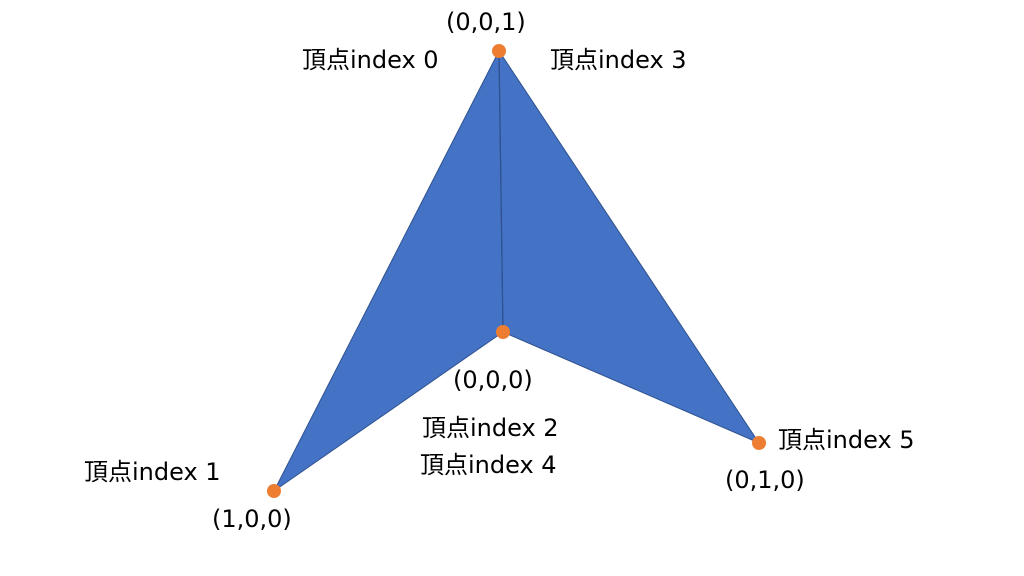 This screenshot has height=576, width=1024. What do you see at coordinates (370, 60) in the screenshot?
I see `vertex-top-label-index0: 頂点index 0` at bounding box center [370, 60].